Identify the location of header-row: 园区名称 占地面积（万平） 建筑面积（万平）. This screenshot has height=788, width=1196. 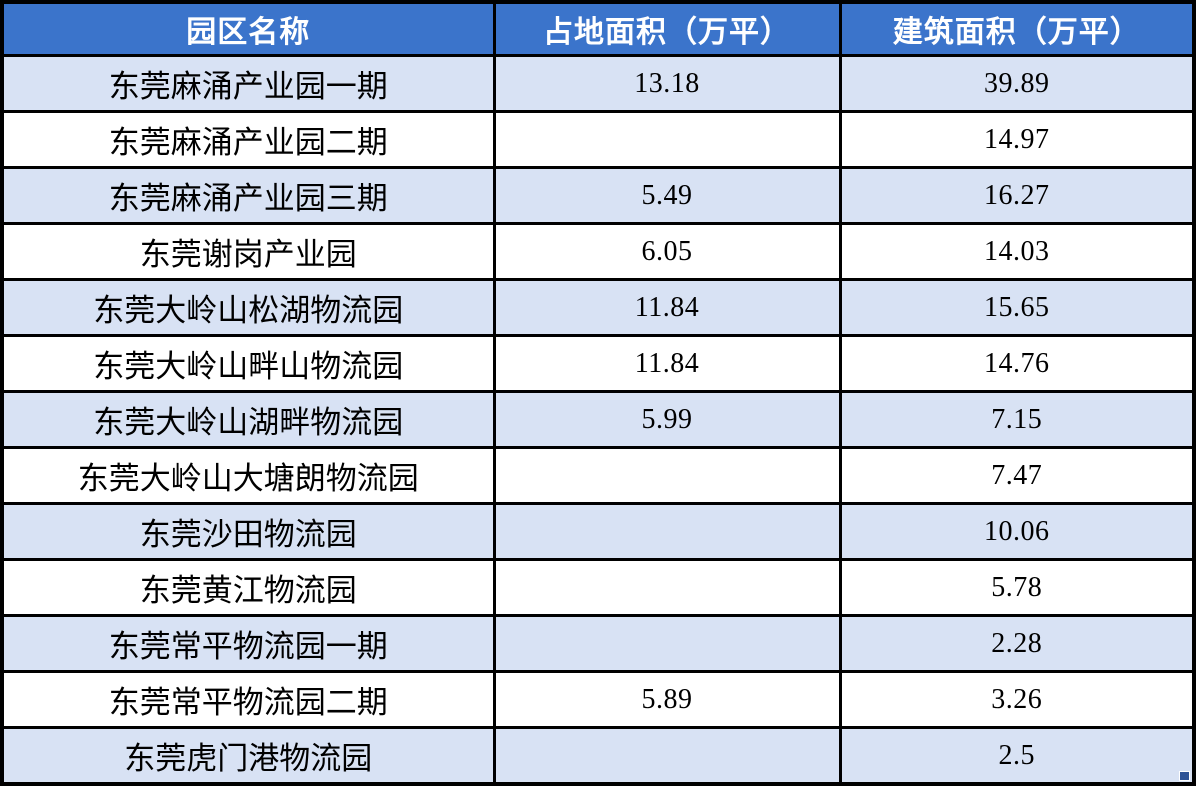
(598, 28).